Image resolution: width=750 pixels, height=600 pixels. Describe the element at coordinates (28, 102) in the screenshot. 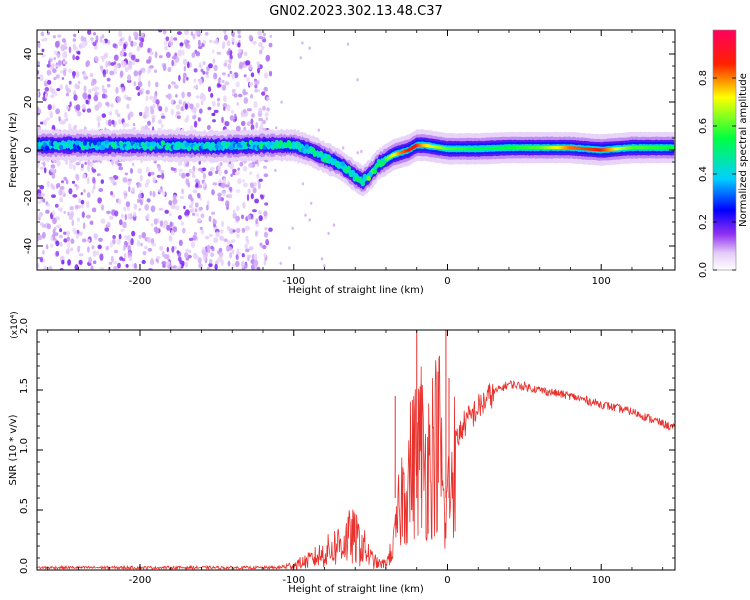

I see `y-tick-label: 20` at that location.